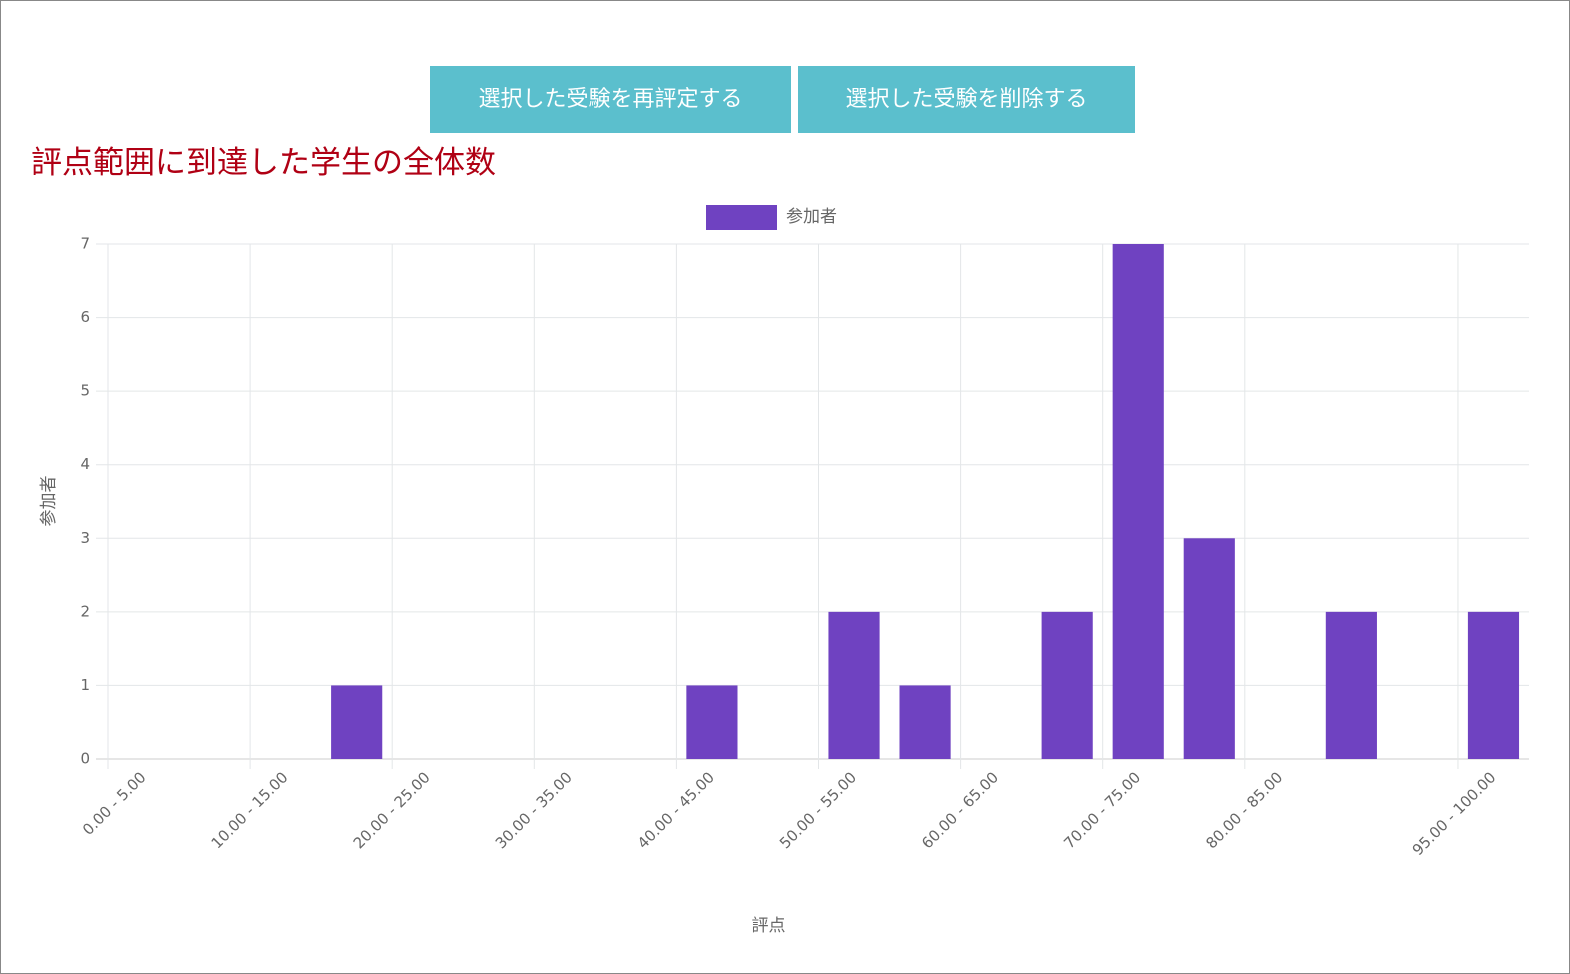 The height and width of the screenshot is (974, 1570). I want to click on y-tick-label: 4, so click(85, 464).